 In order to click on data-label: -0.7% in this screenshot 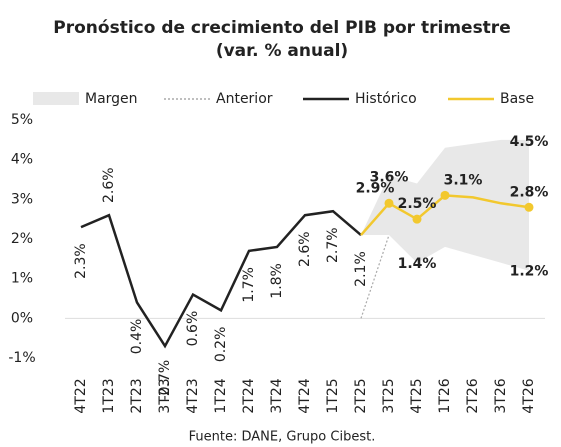, I will do `click(165, 380)`.